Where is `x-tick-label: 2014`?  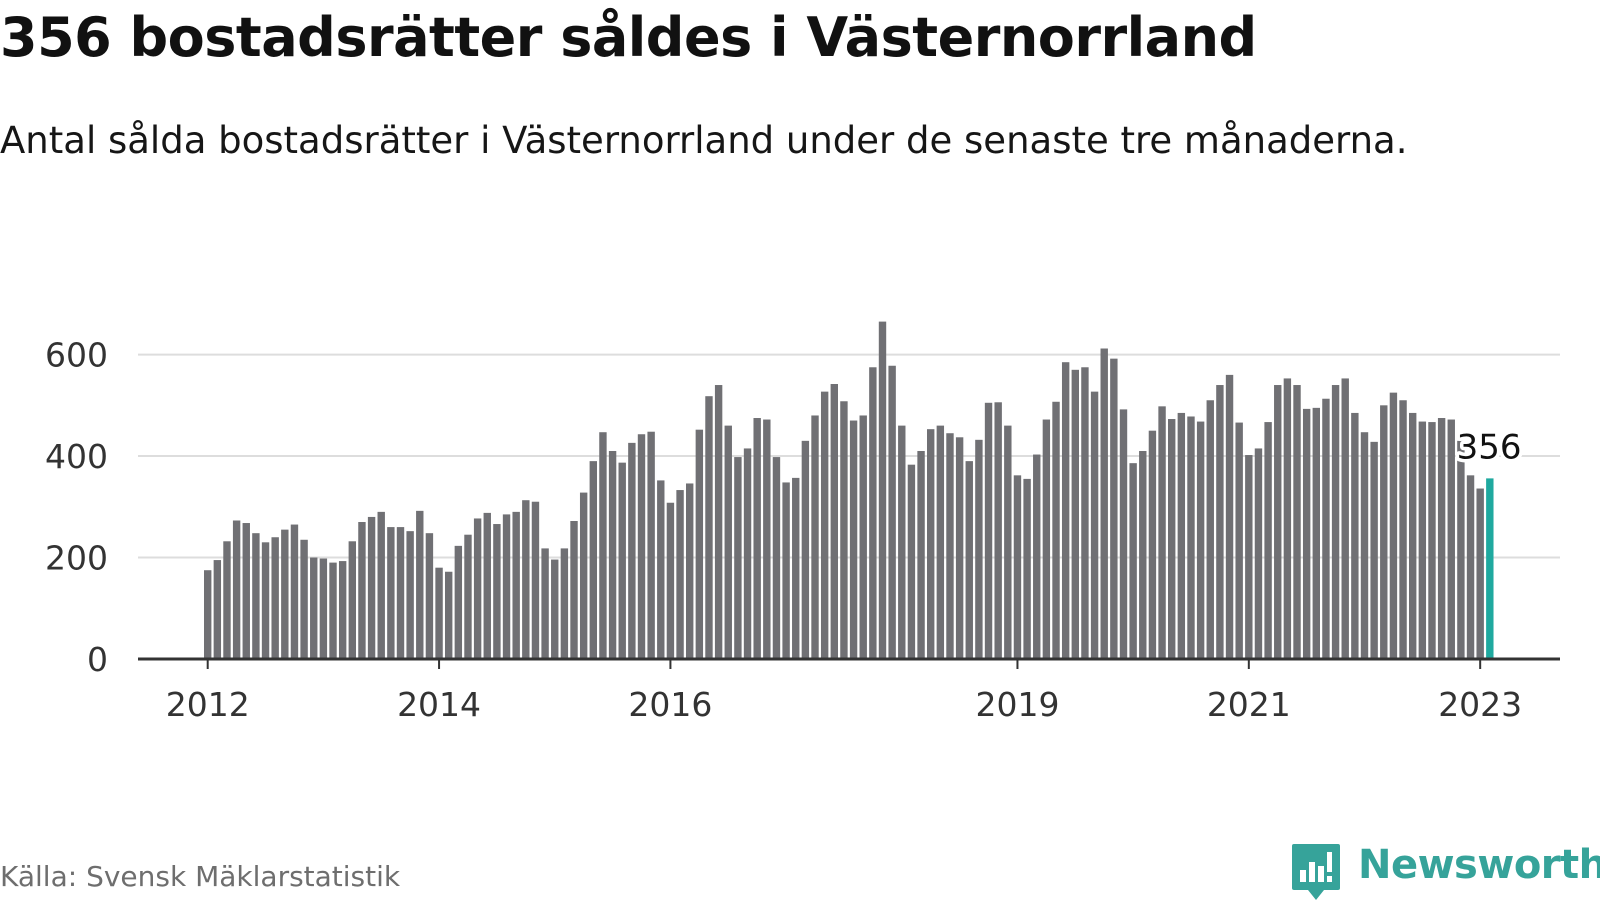 x-tick-label: 2014 is located at coordinates (439, 704).